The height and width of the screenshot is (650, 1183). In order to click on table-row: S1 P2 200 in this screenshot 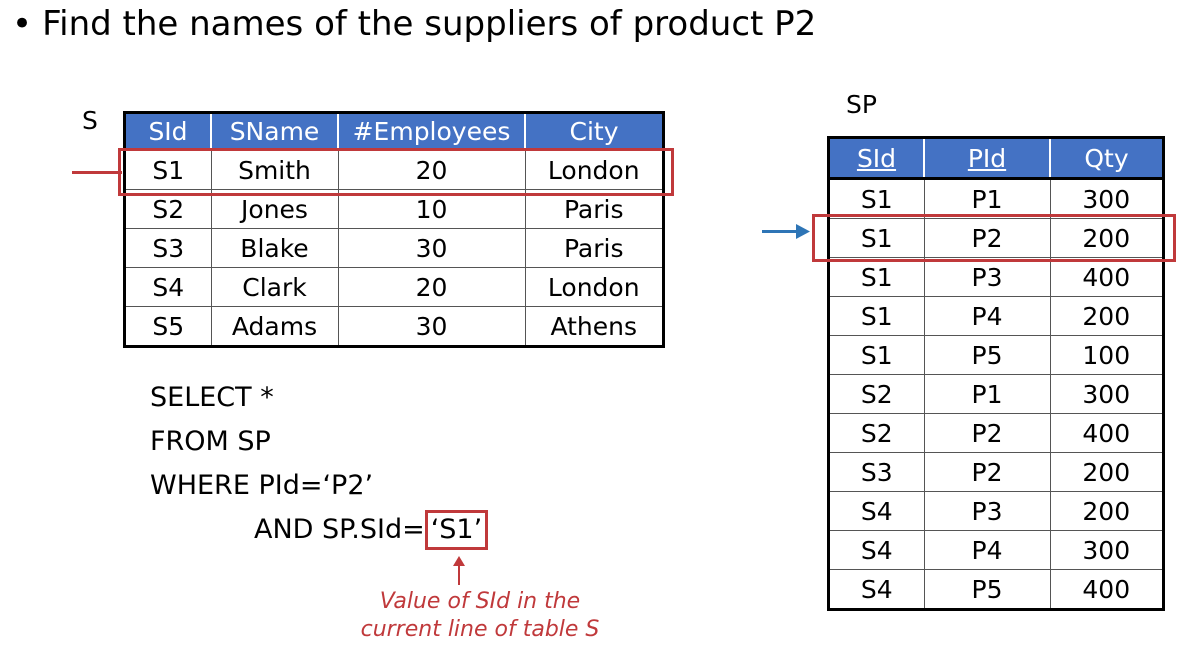, I will do `click(996, 238)`.